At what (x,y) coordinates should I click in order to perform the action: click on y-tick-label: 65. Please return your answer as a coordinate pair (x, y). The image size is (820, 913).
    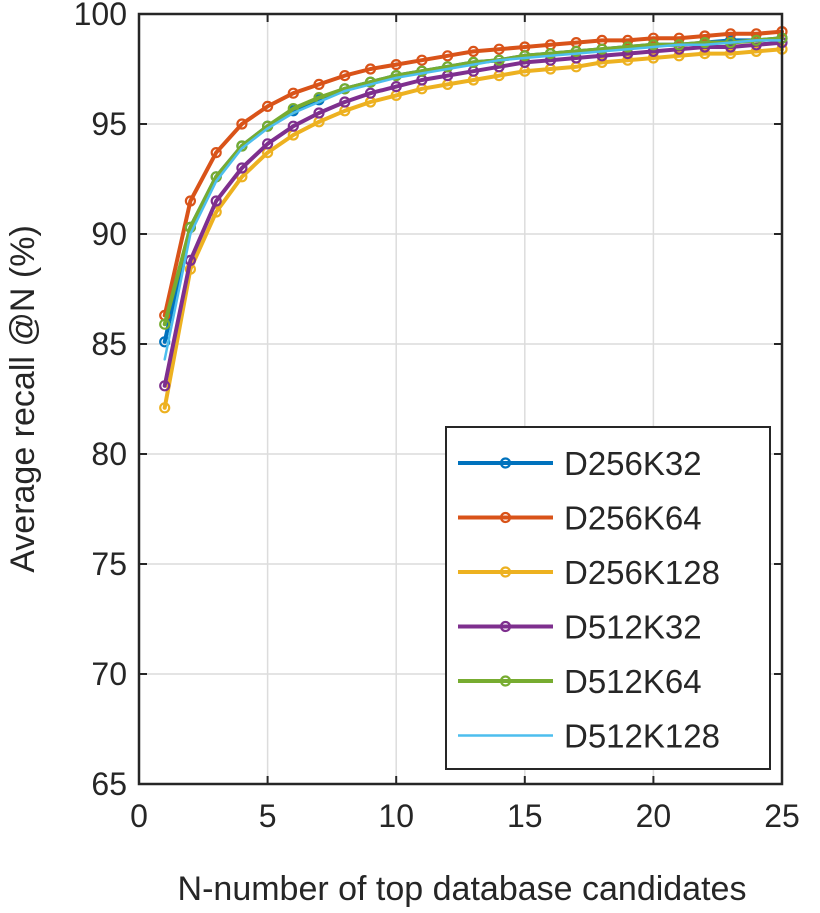
    Looking at the image, I should click on (109, 784).